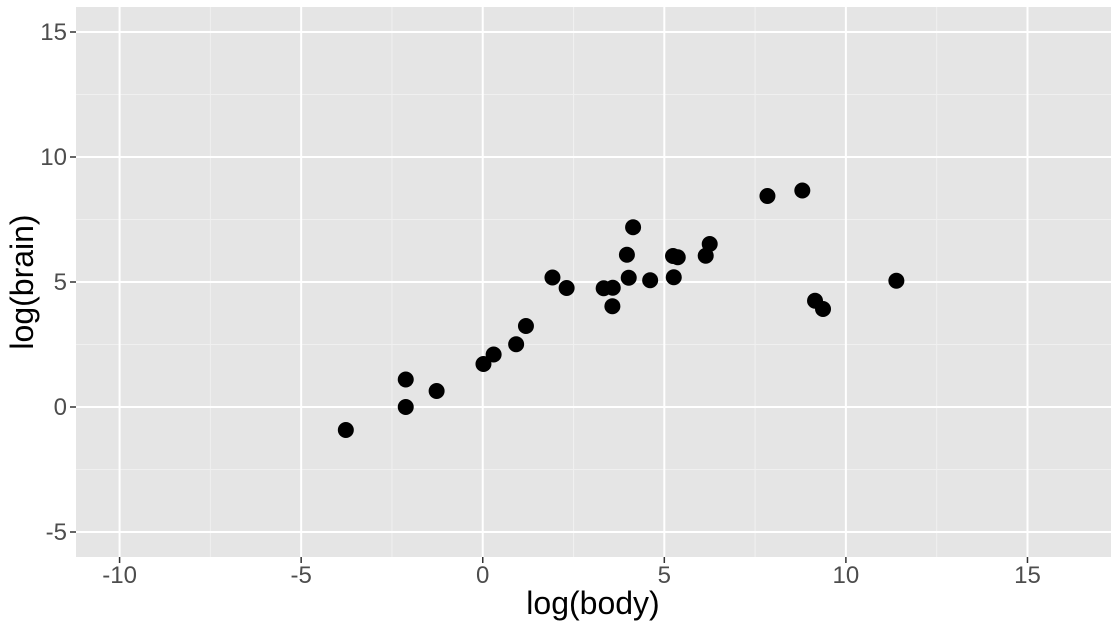 The image size is (1119, 624). Describe the element at coordinates (300, 575) in the screenshot. I see `x-tick-label: -5` at that location.